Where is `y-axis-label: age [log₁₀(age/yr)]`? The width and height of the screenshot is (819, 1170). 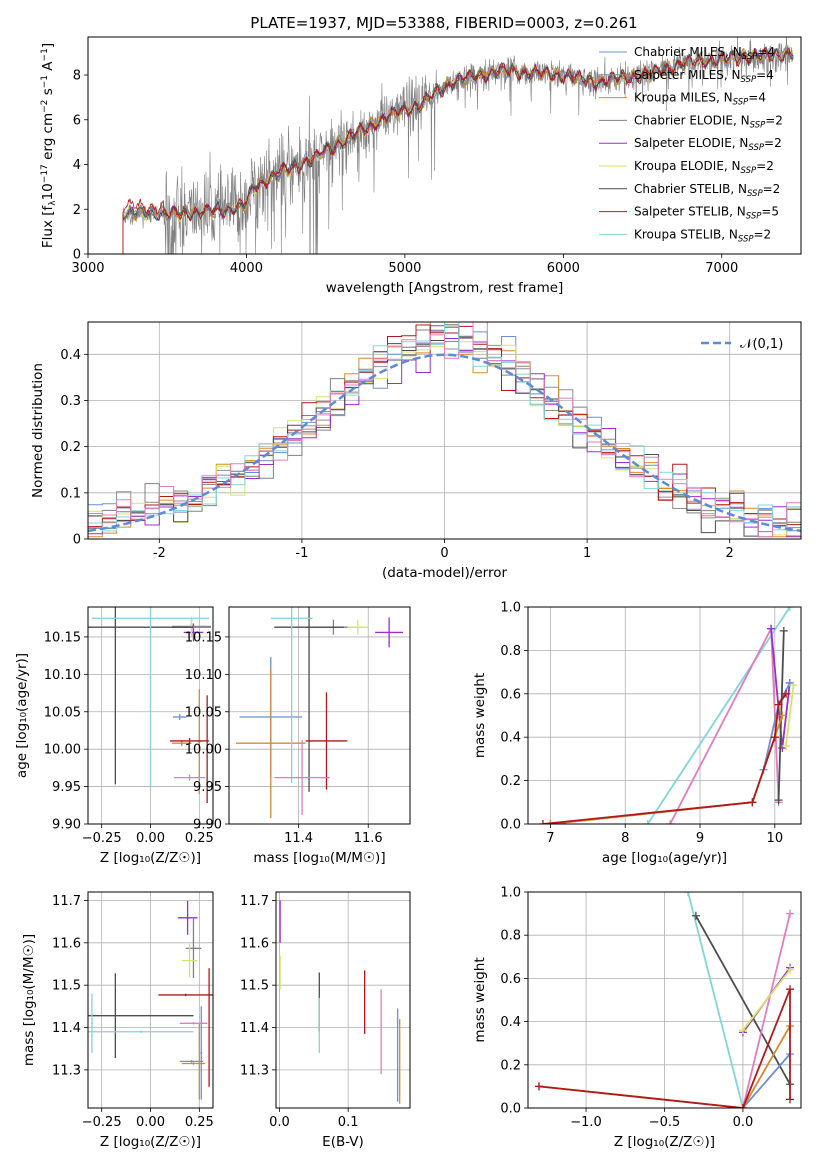
y-axis-label: age [log₁₀(age/yr)] is located at coordinates (22, 715).